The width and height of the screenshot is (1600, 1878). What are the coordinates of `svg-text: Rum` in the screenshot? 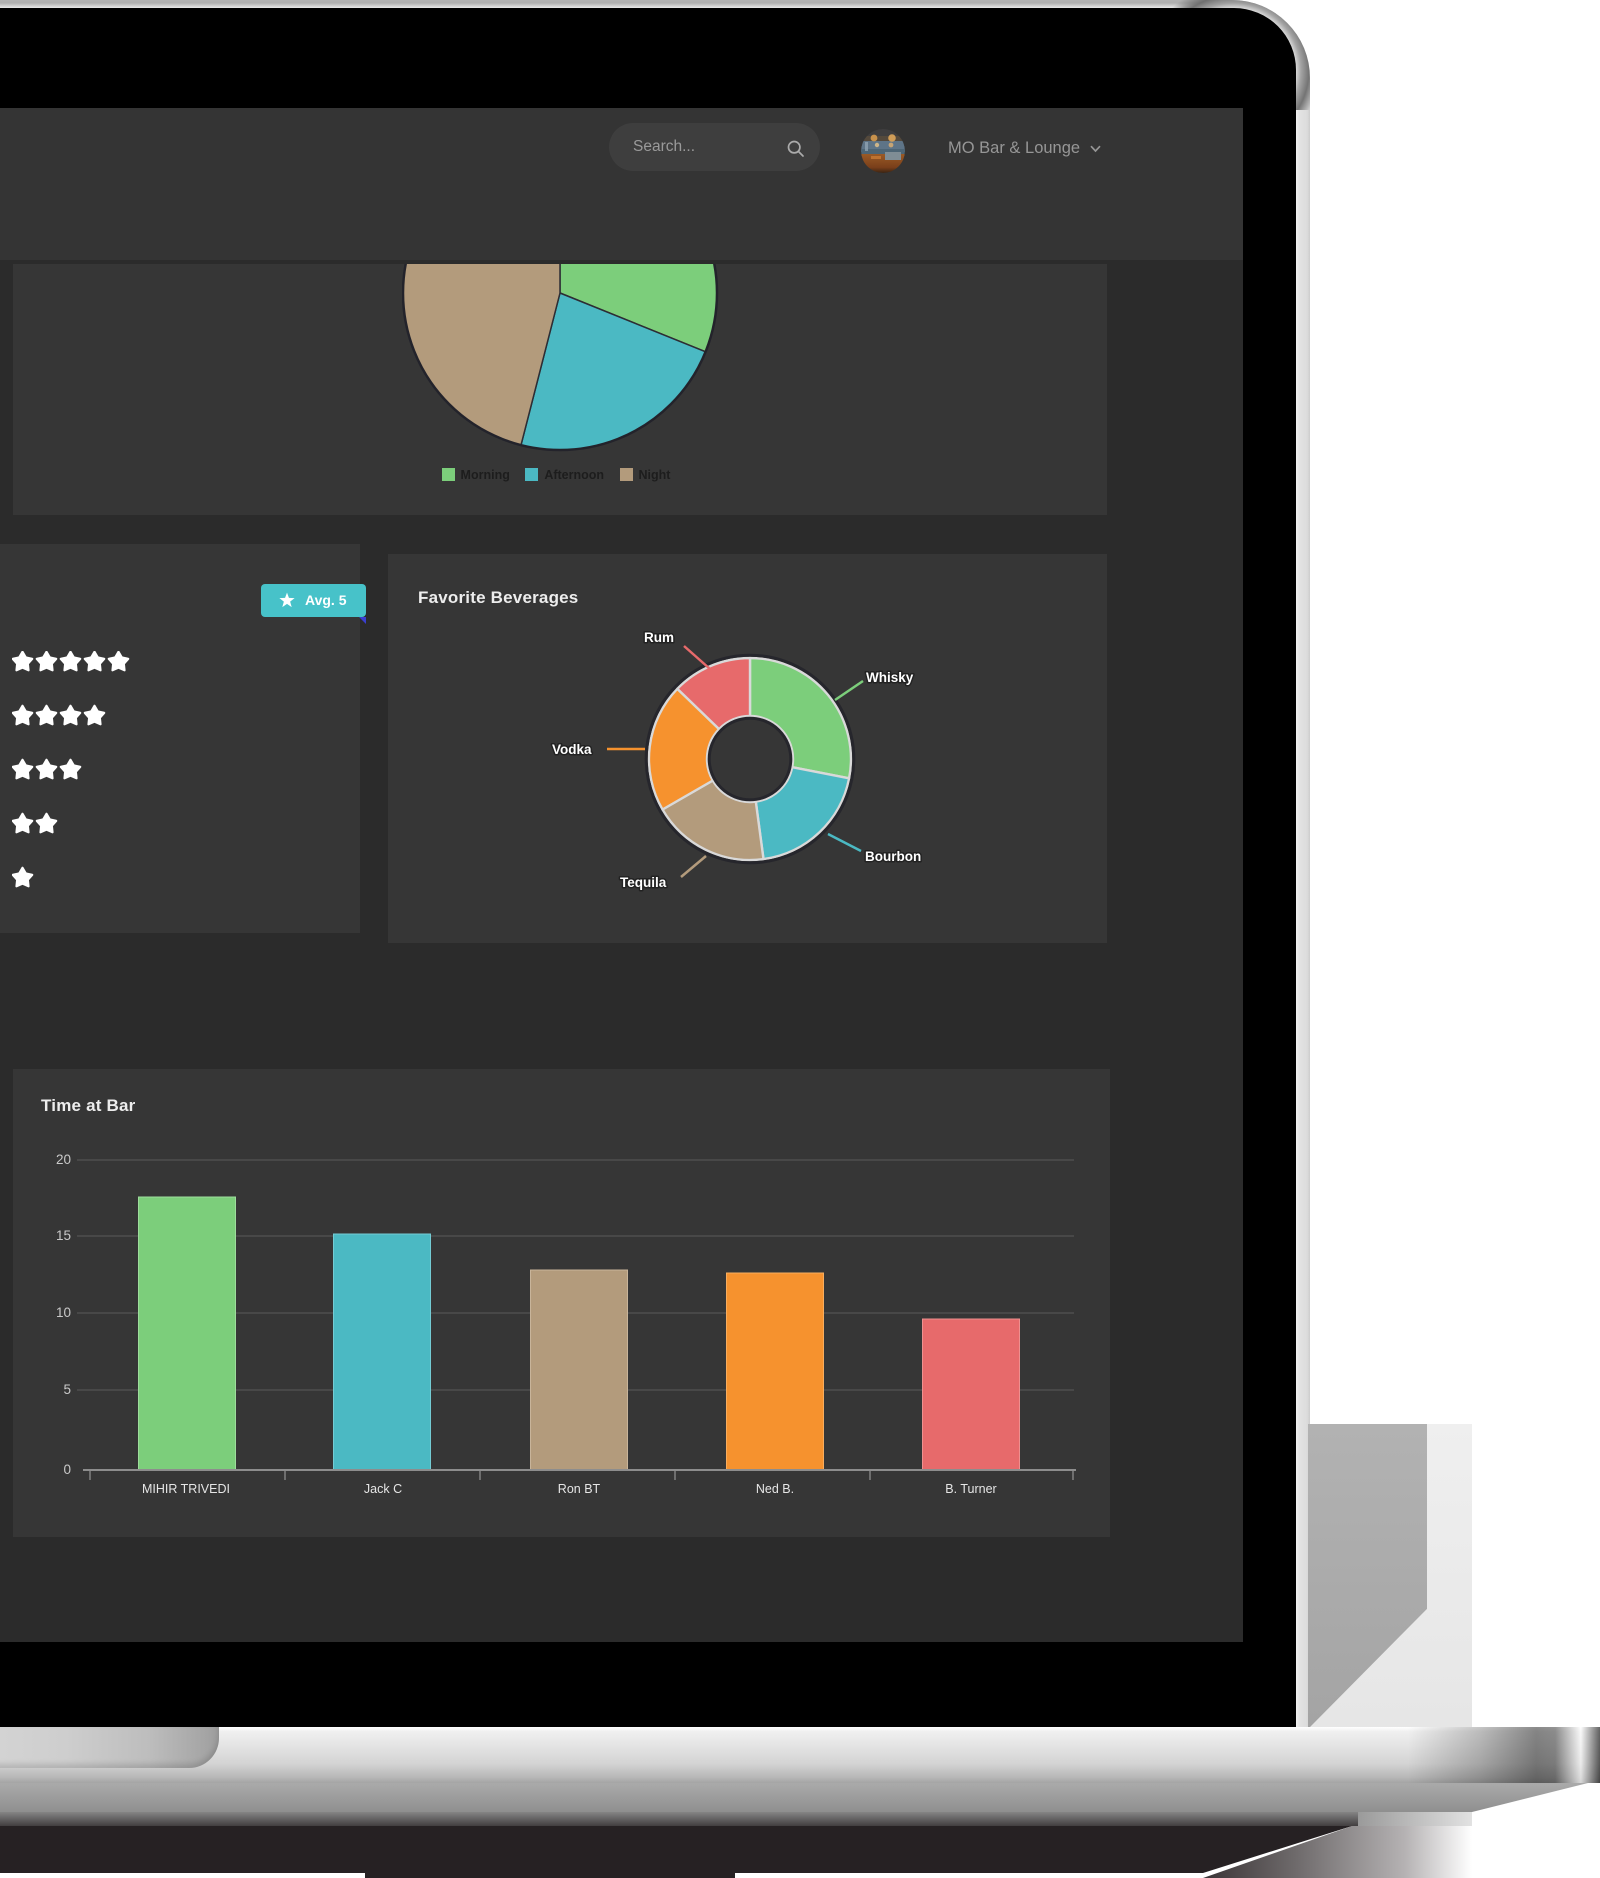 It's located at (659, 637).